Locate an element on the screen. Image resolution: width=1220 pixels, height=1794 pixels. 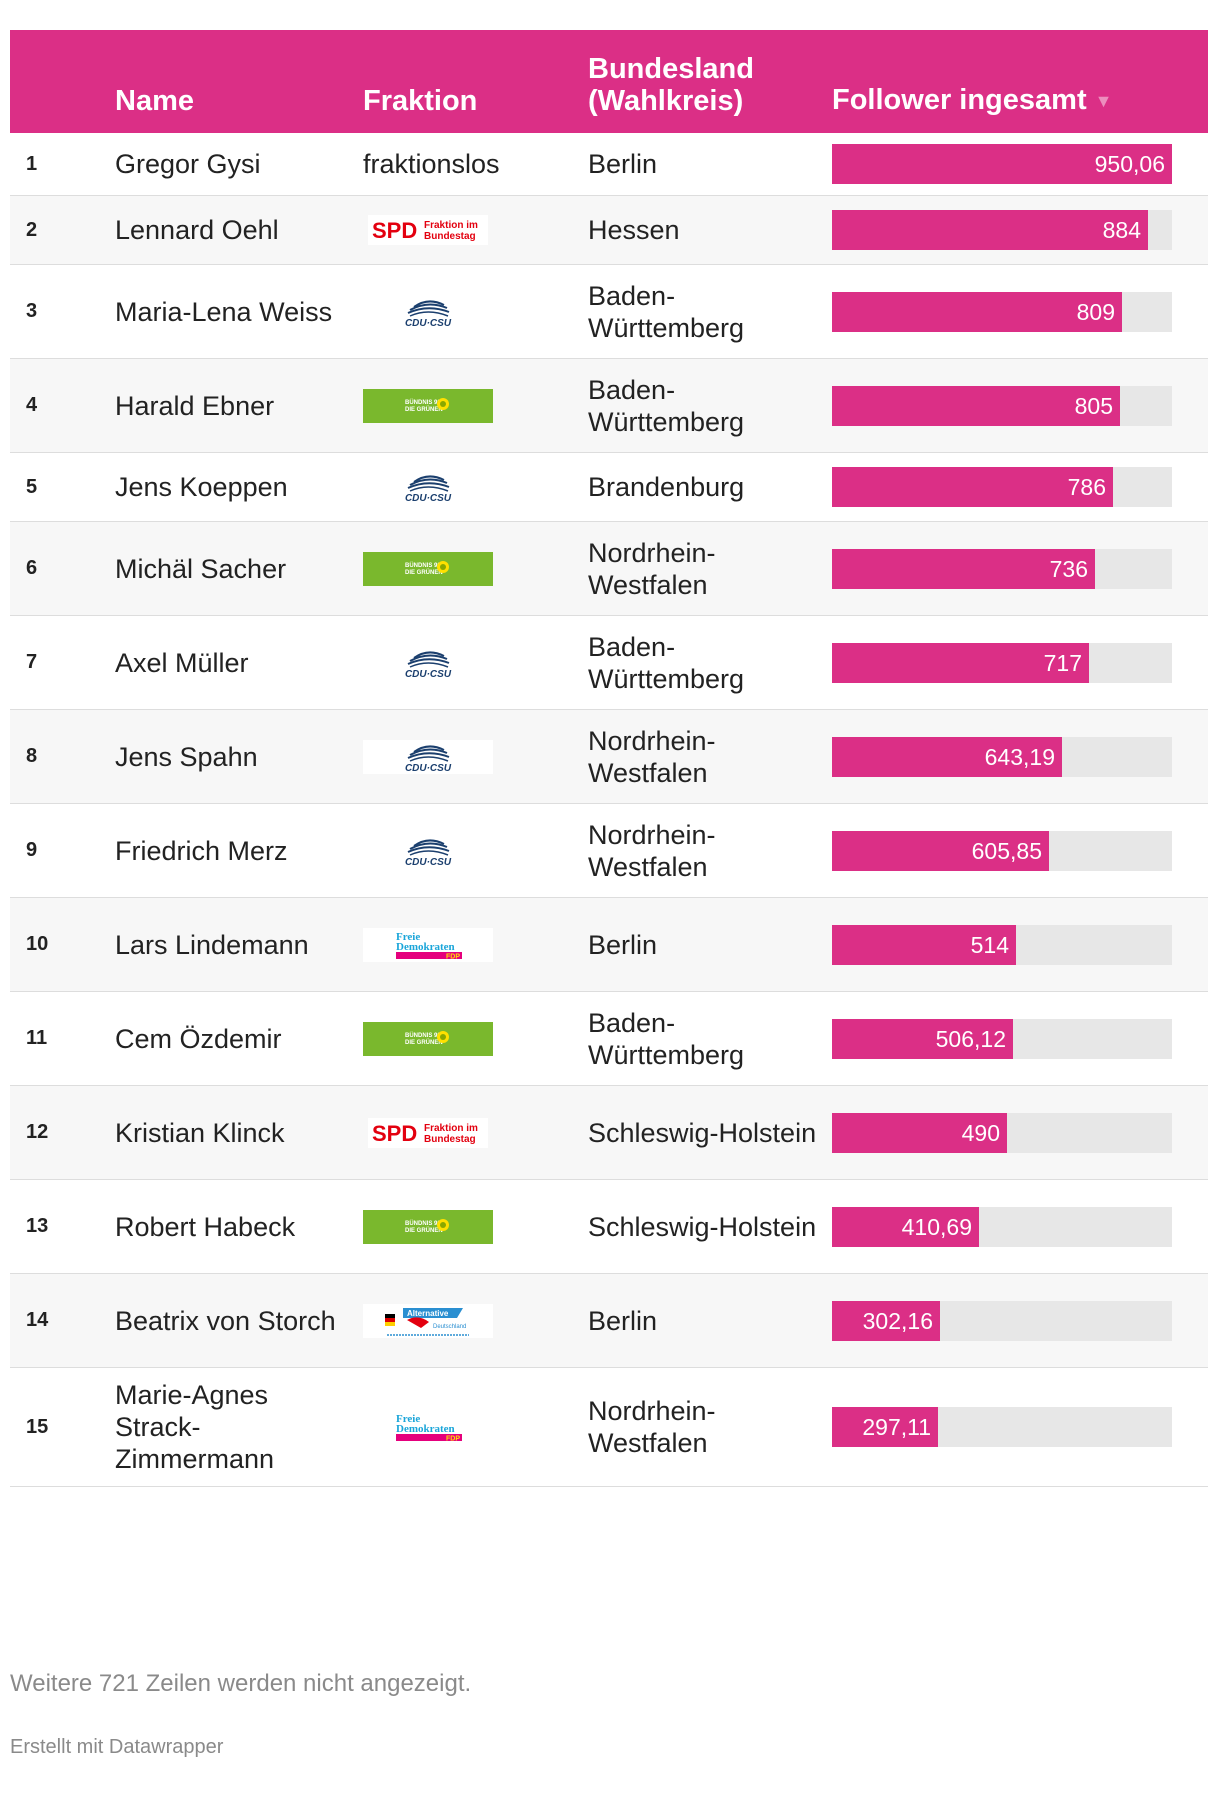
column-header-follower: Follower ingesamt ▼ is located at coordinates (972, 100).